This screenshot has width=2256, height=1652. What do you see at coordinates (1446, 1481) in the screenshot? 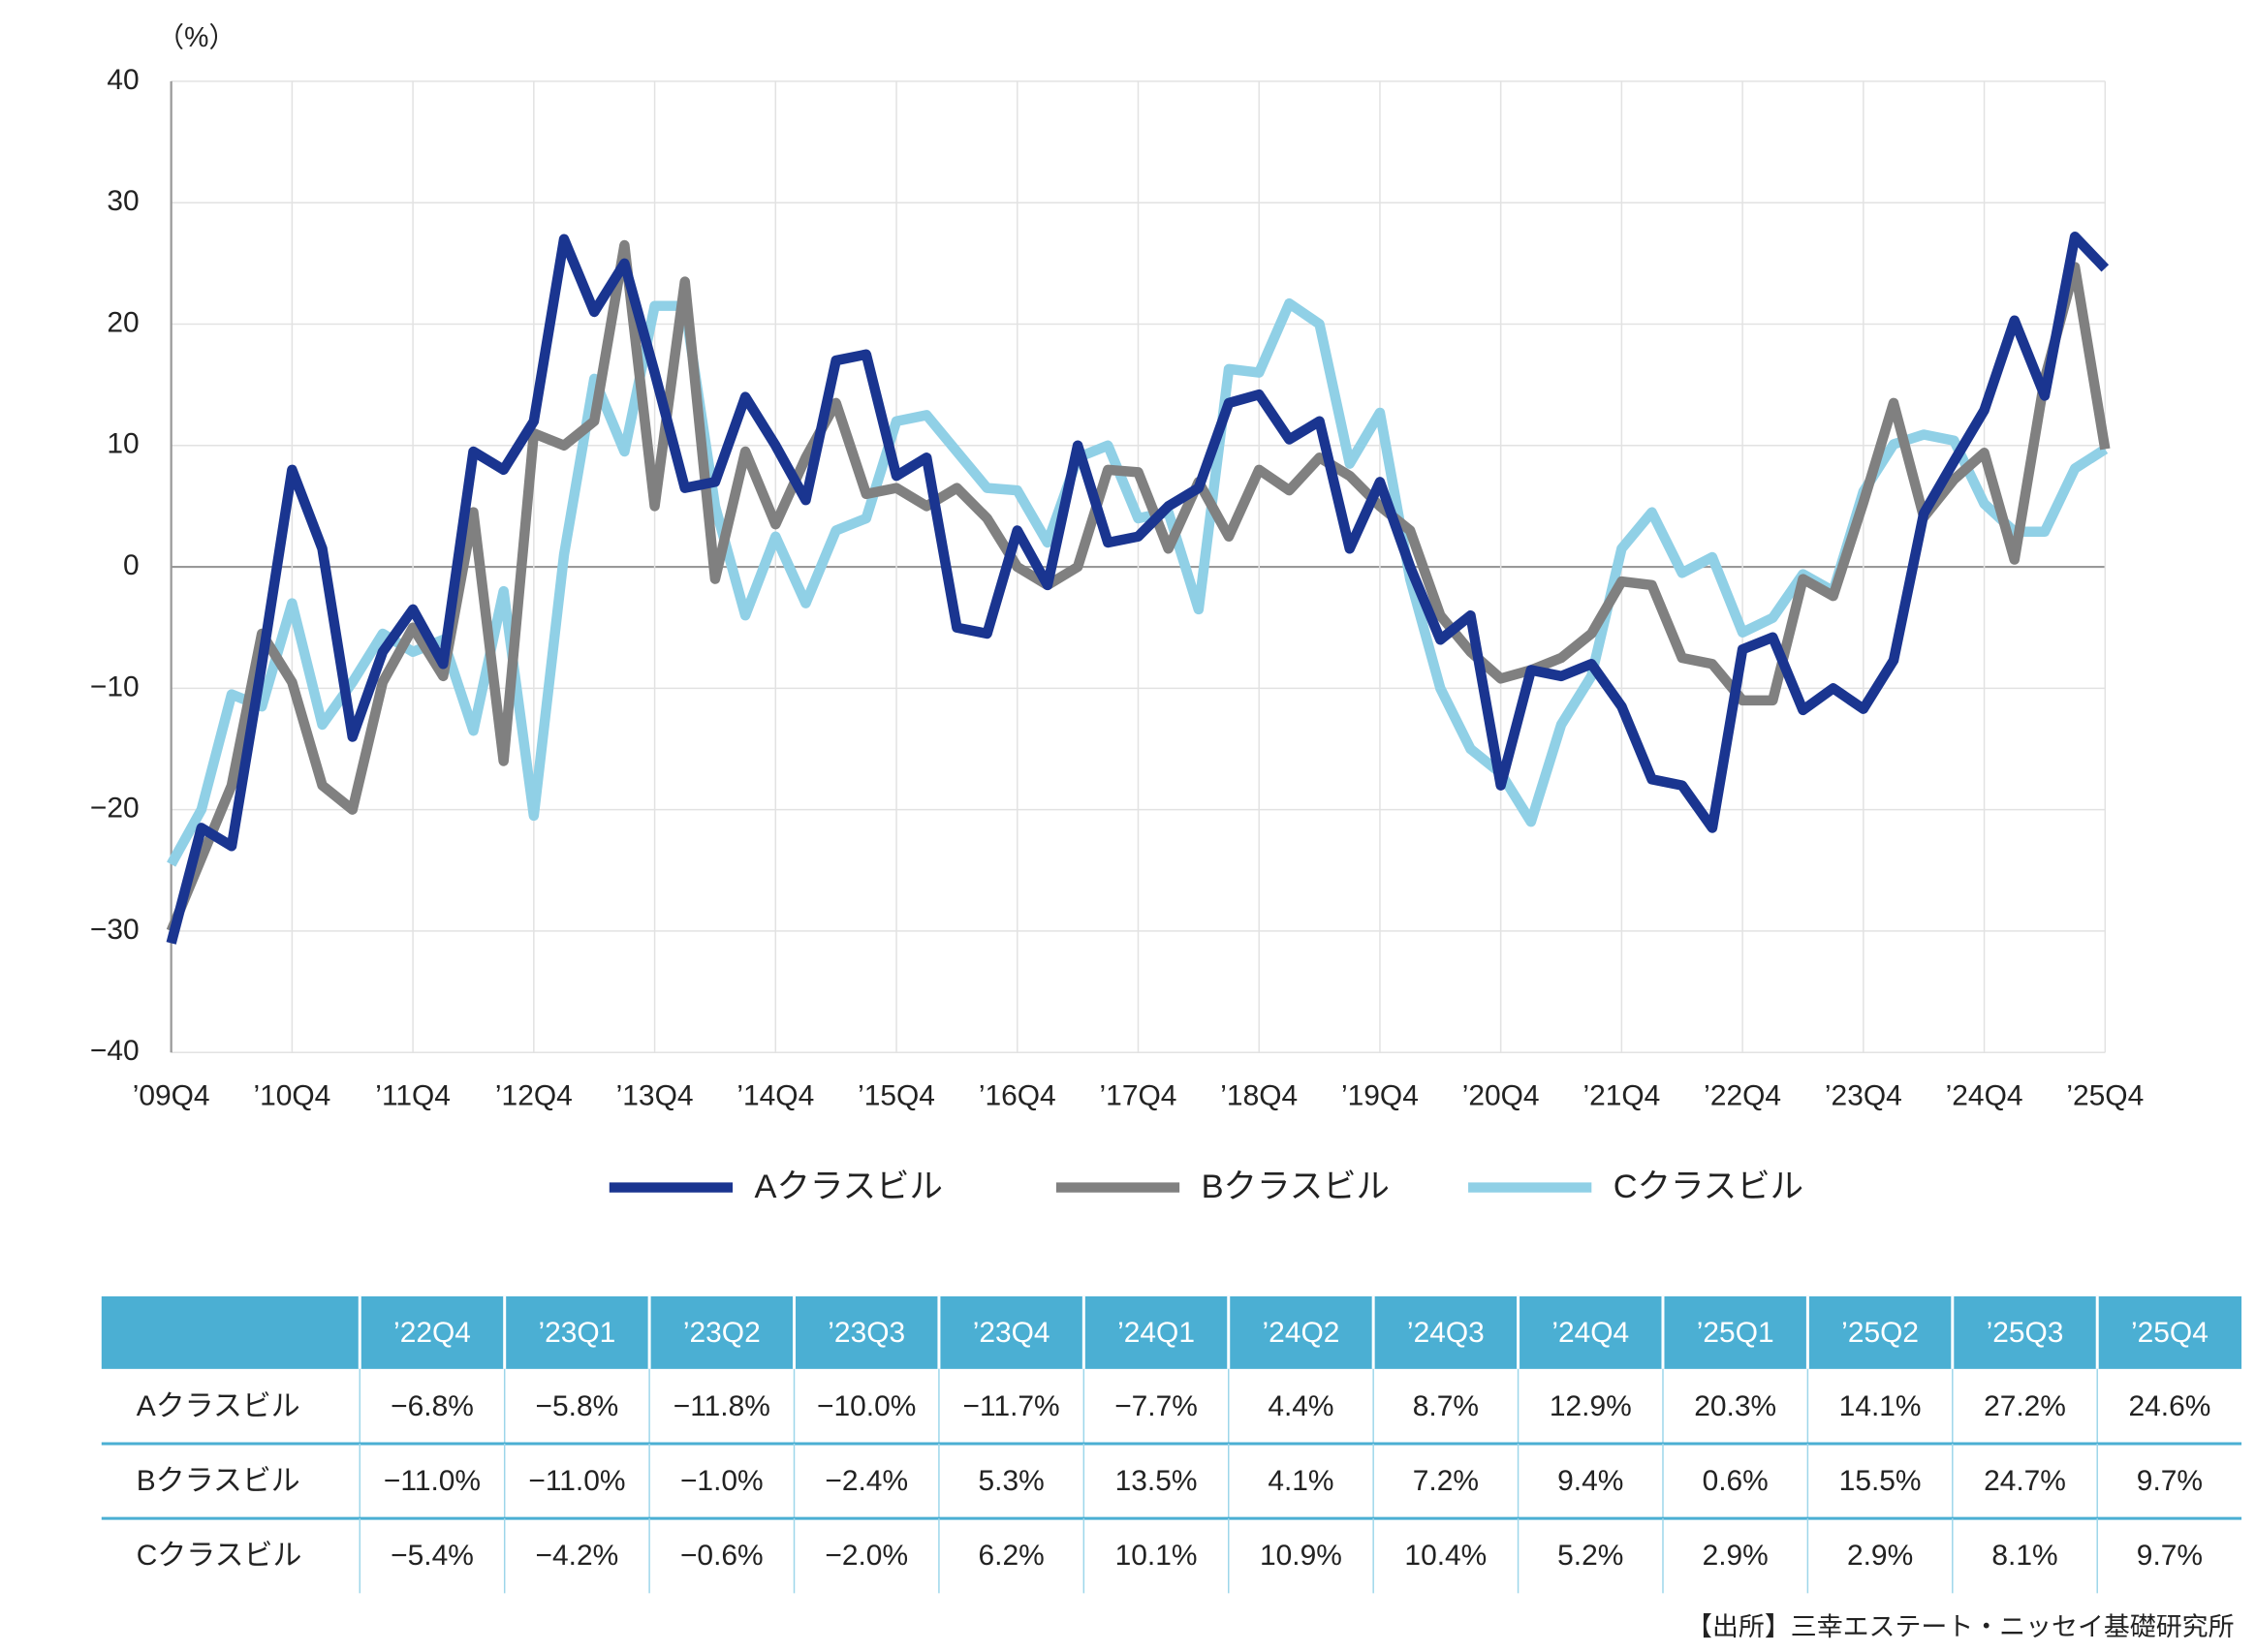
I see `table-cell: 7.2%` at bounding box center [1446, 1481].